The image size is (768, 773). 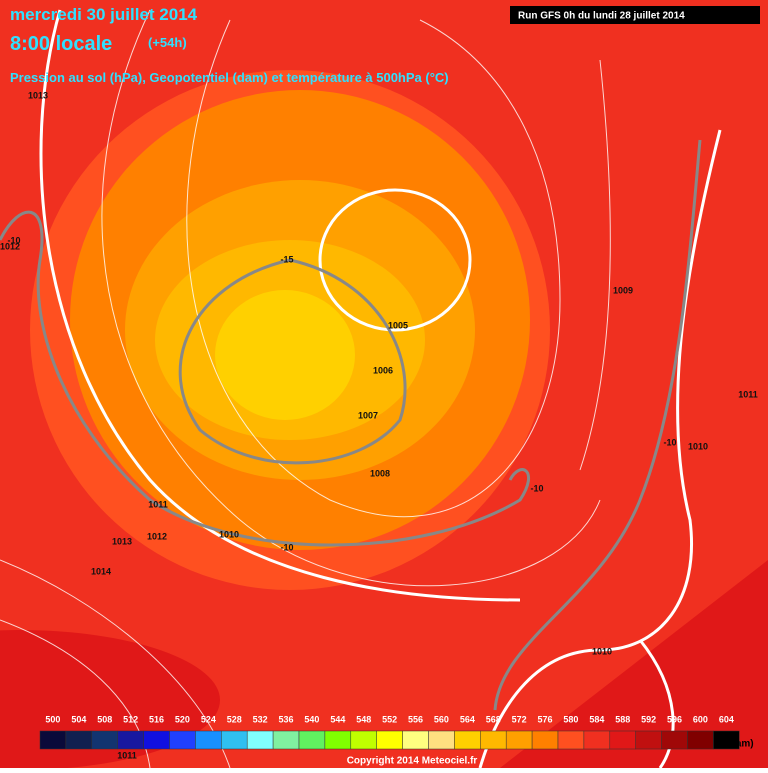 I want to click on run-info: Run GFS 0h du lundi 28 juillet 2014, so click(x=601, y=16).